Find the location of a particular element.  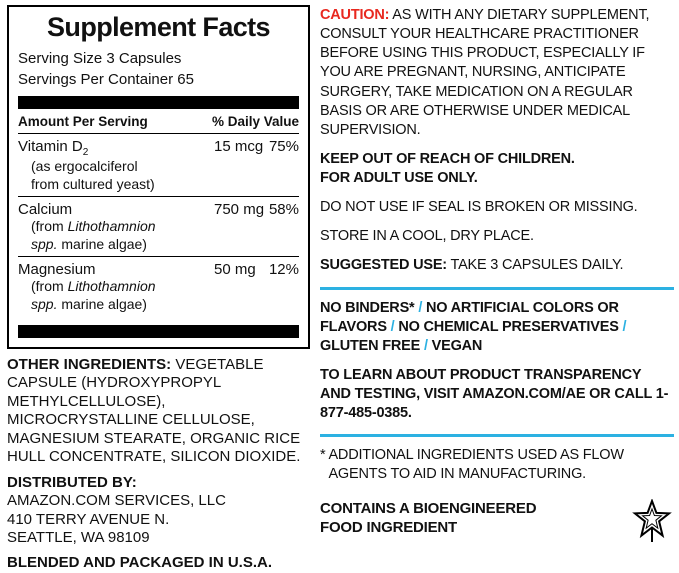

claim: NO CHEMICAL PRESERVATIVES is located at coordinates (508, 326).